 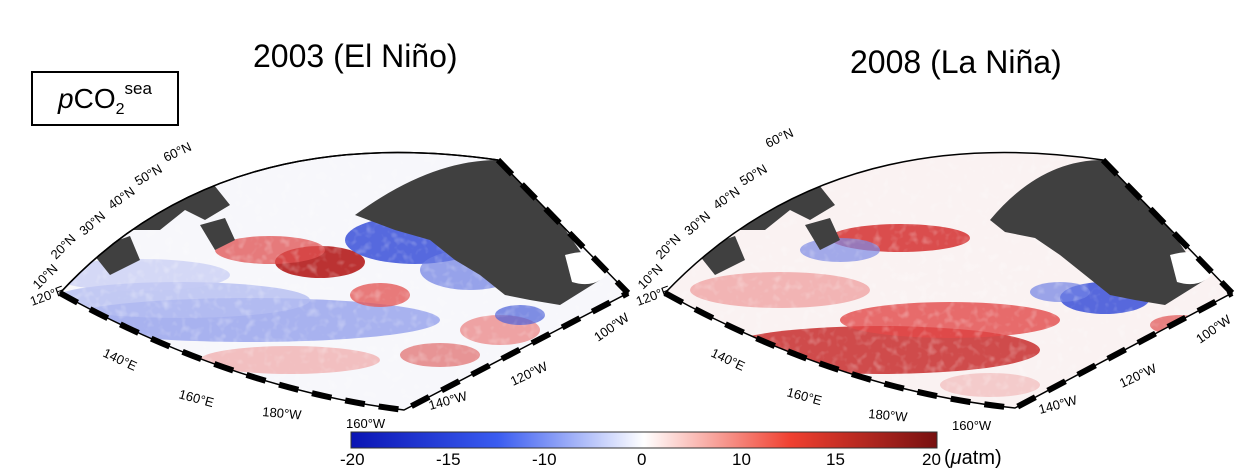 What do you see at coordinates (972, 425) in the screenshot?
I see `lon-label-160w-right: 160°W` at bounding box center [972, 425].